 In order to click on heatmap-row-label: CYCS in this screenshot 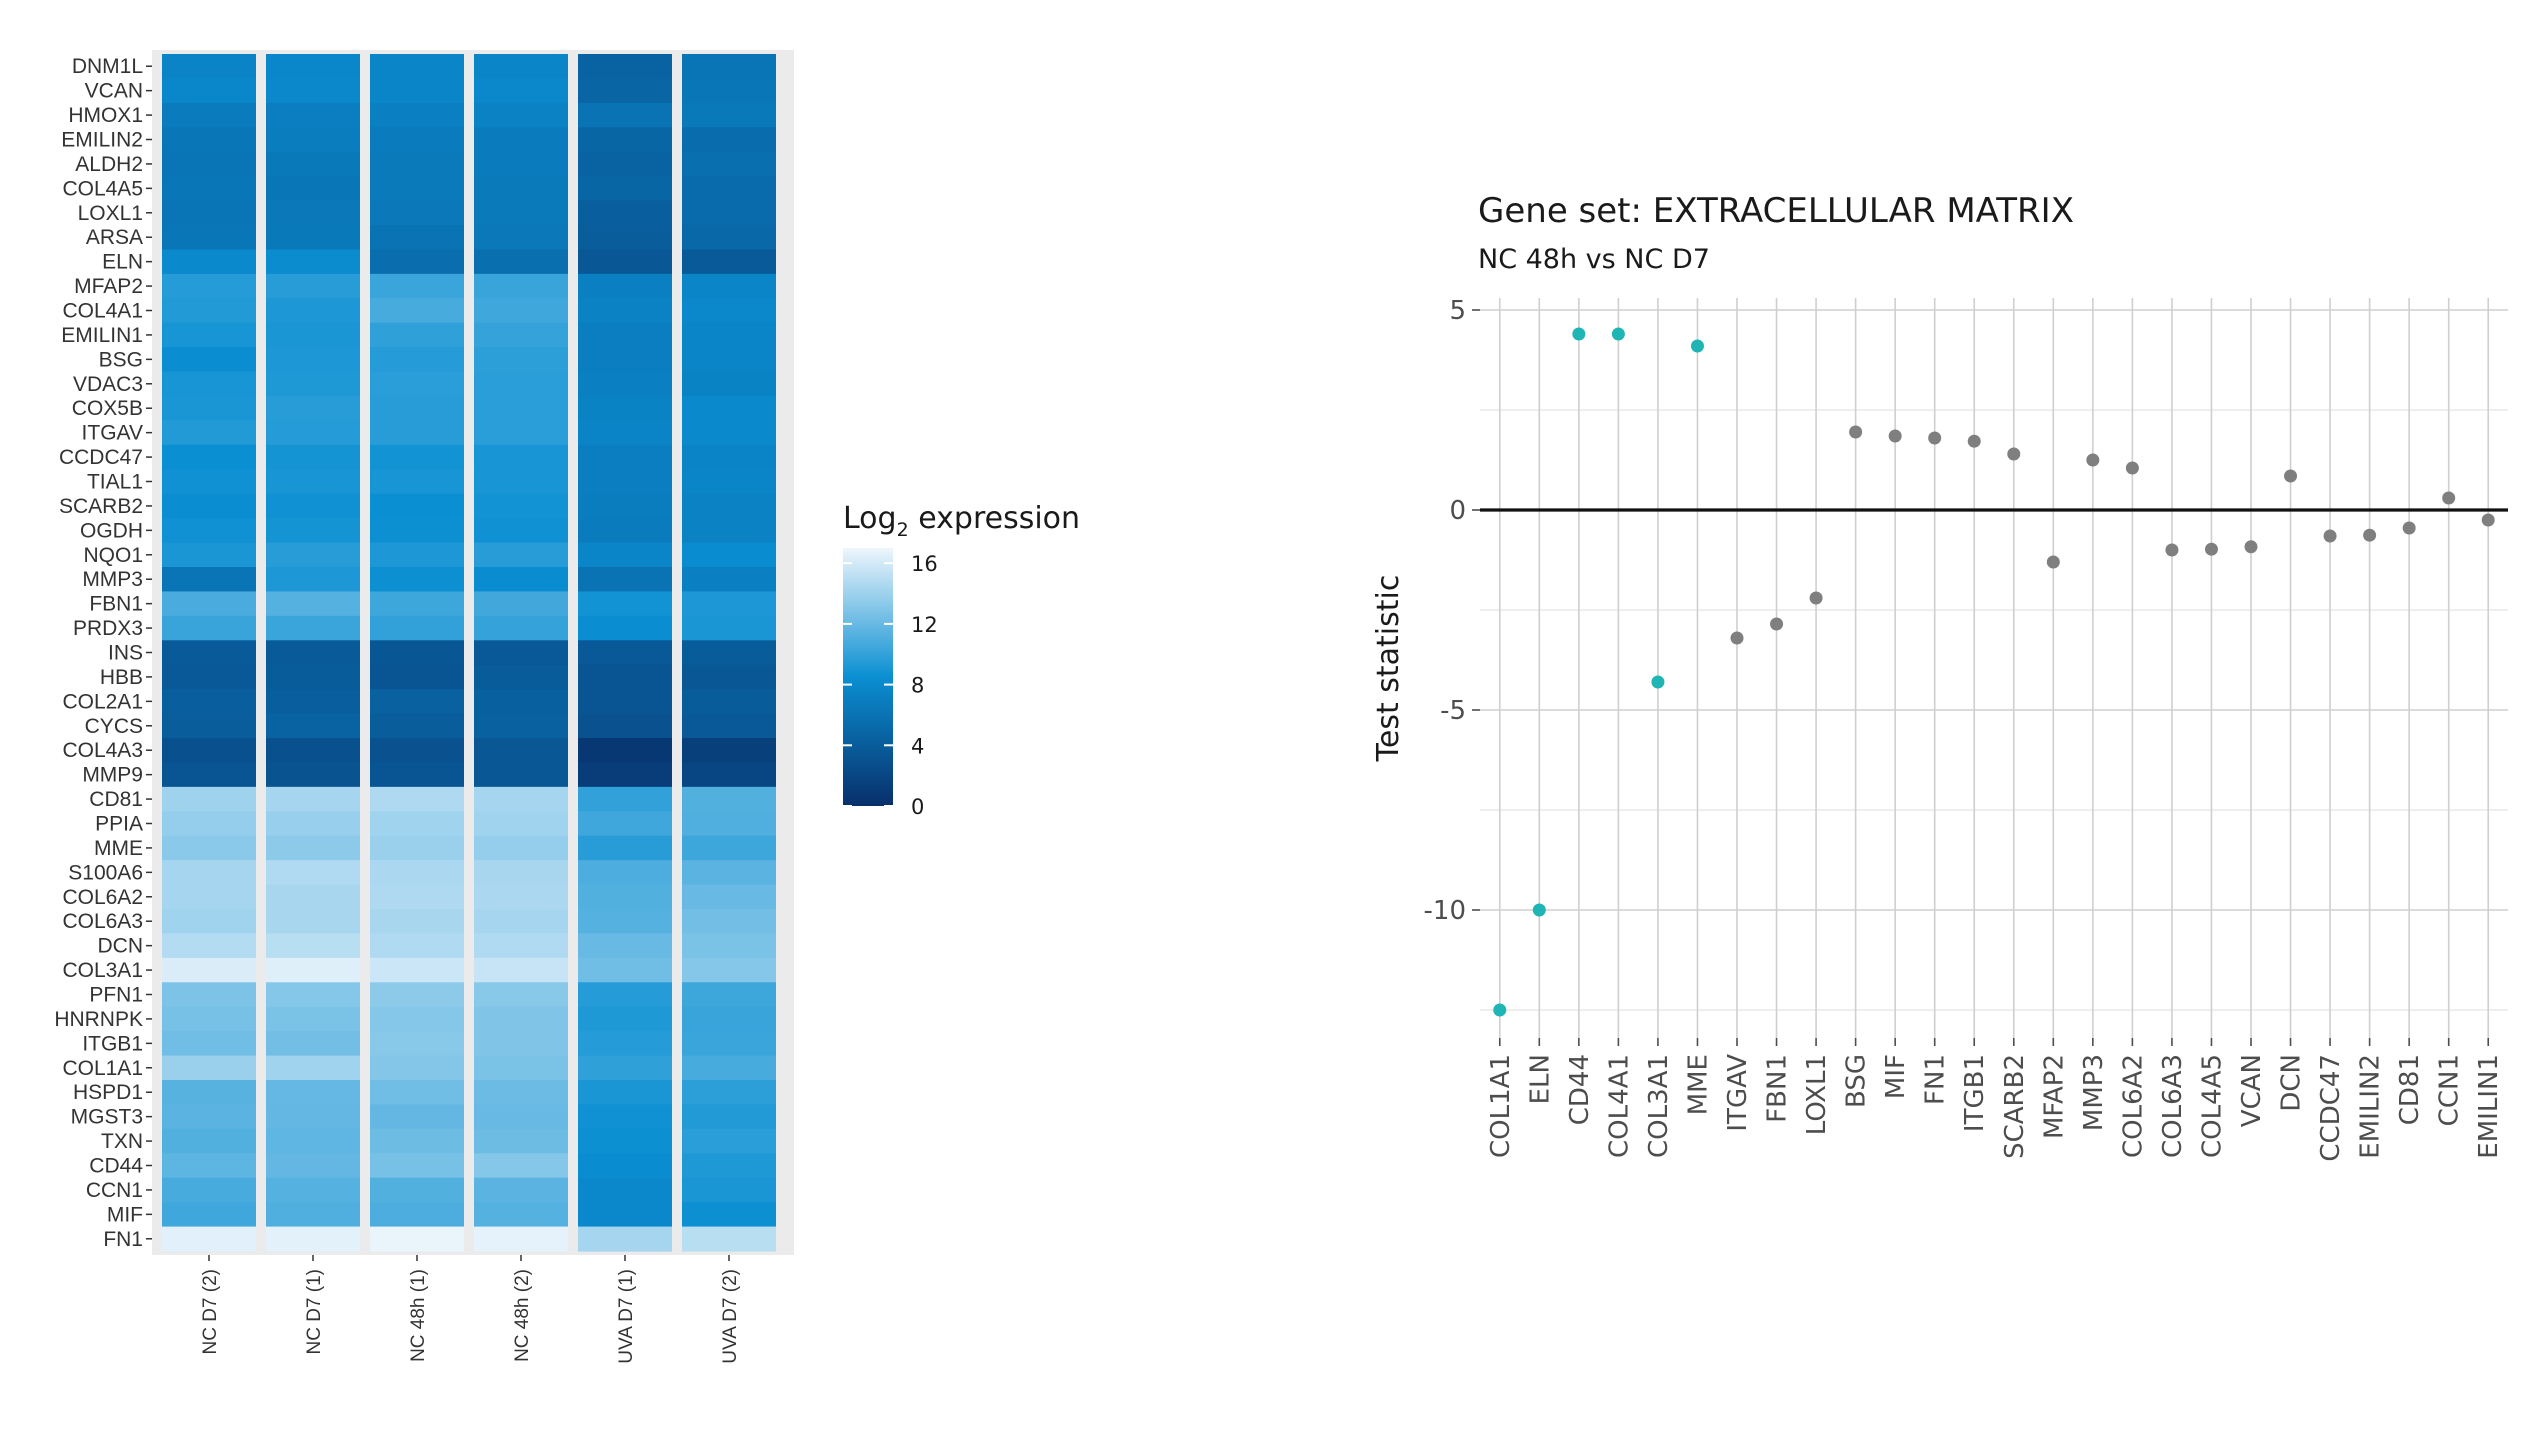, I will do `click(114, 726)`.